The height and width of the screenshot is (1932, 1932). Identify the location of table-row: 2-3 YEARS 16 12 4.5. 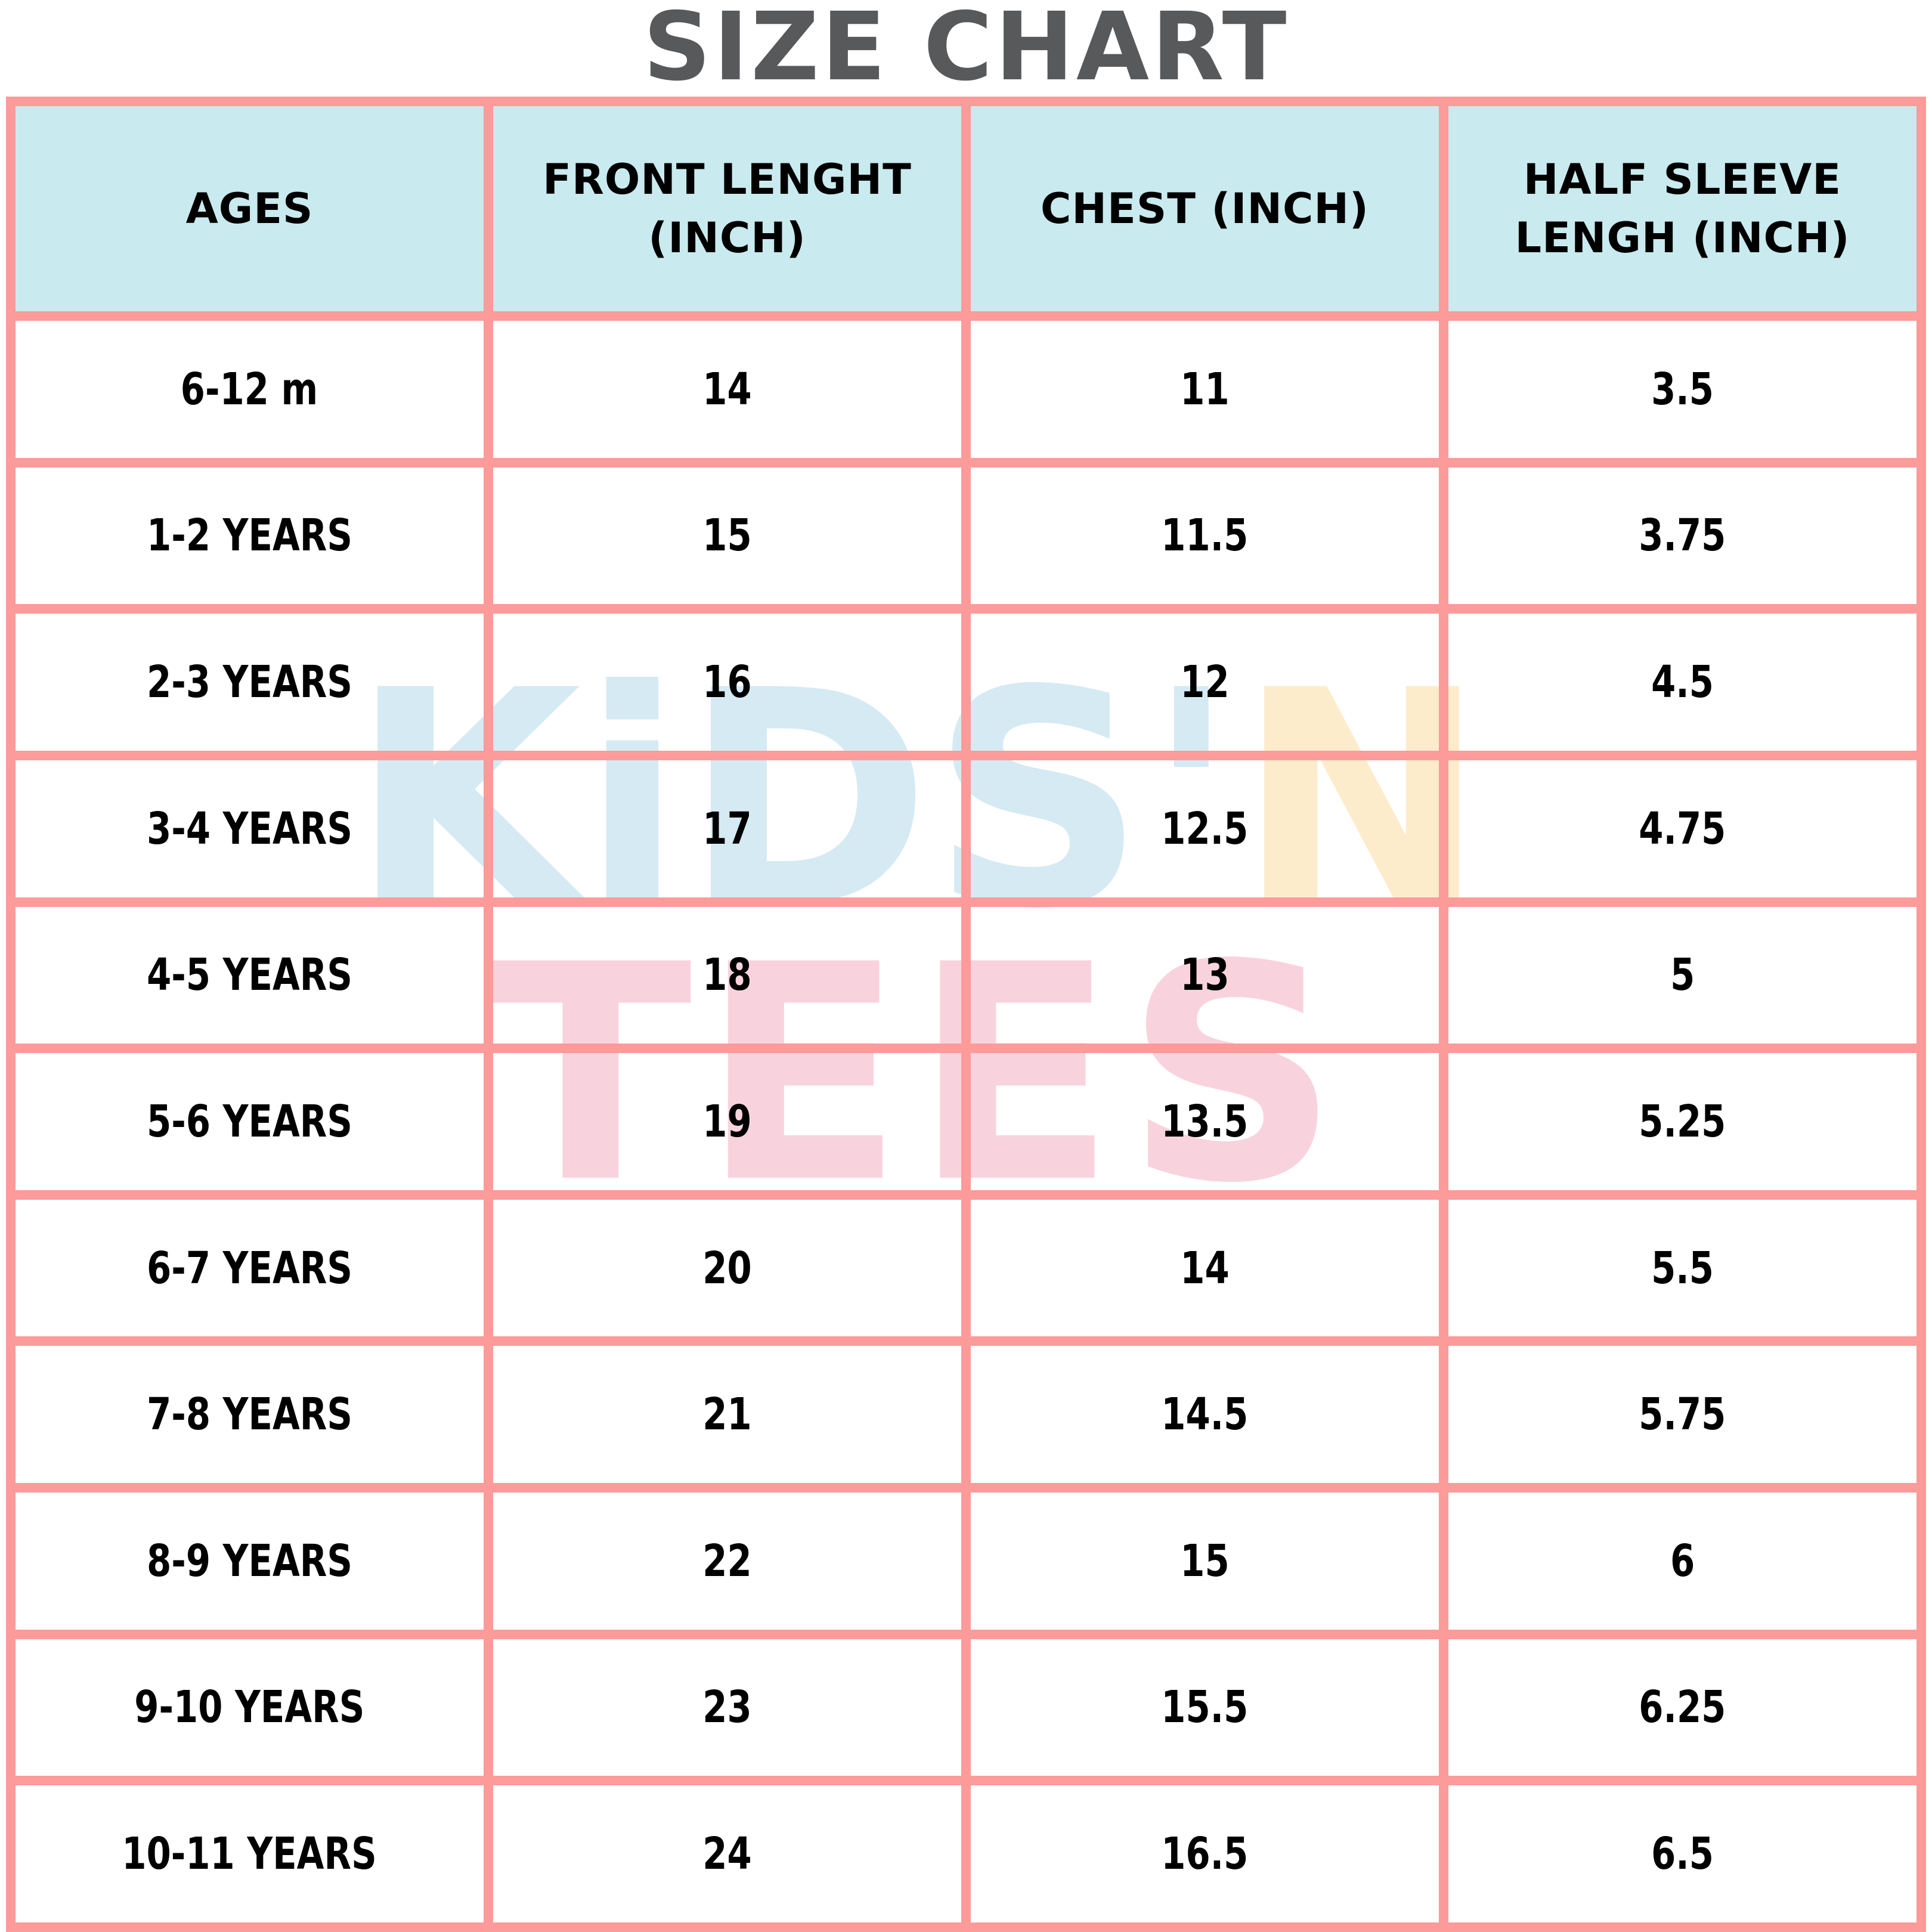
(966, 682).